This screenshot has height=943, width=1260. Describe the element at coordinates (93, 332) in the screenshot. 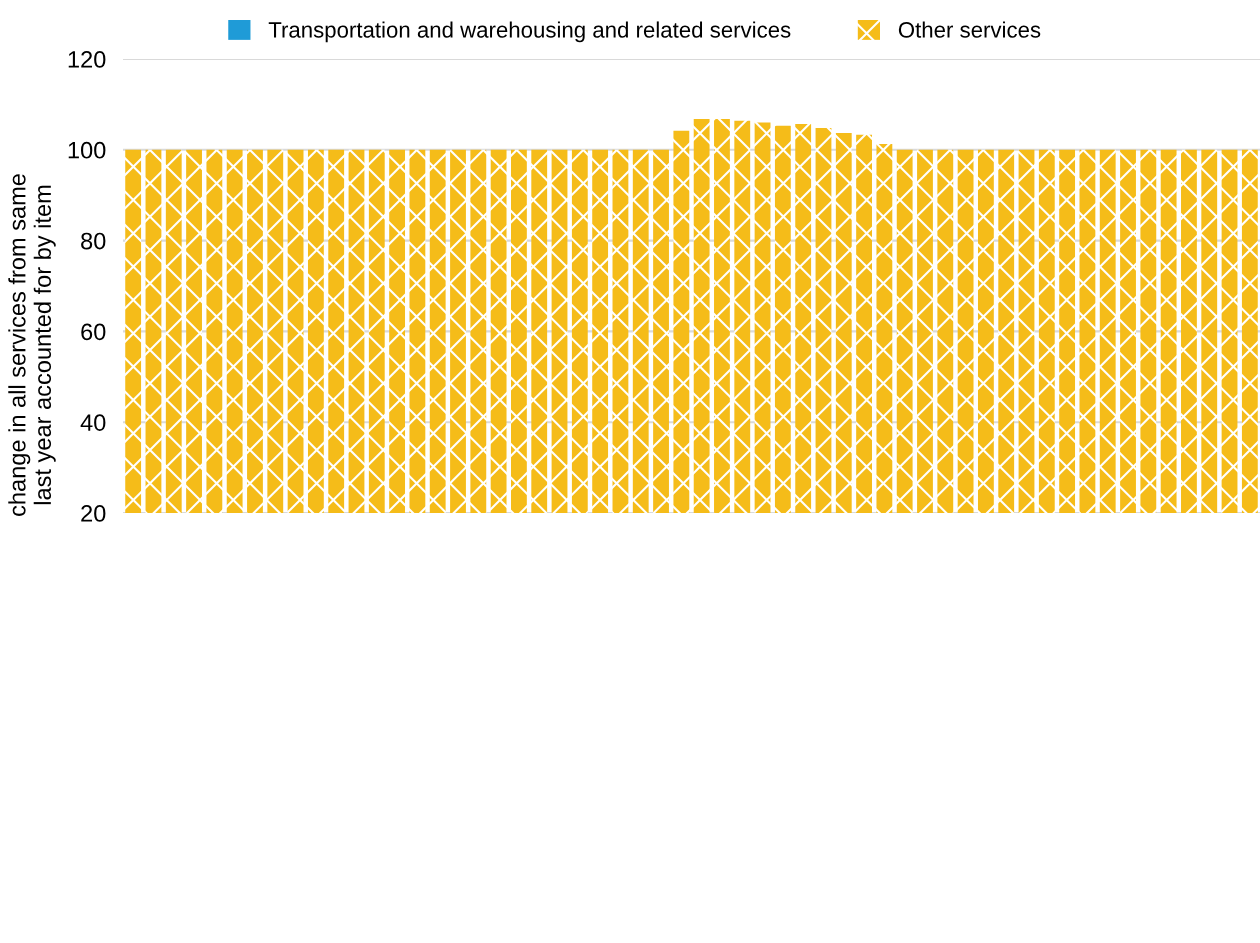

I see `y-tick-label: 60` at that location.